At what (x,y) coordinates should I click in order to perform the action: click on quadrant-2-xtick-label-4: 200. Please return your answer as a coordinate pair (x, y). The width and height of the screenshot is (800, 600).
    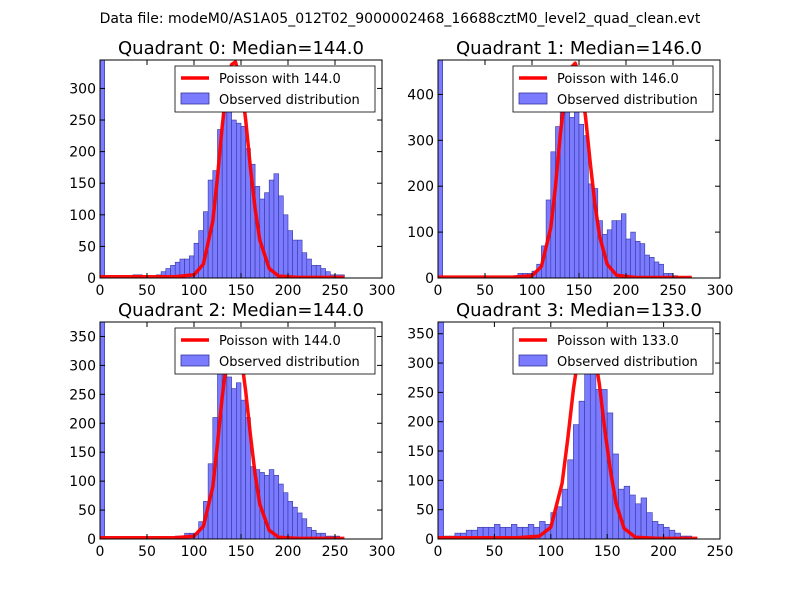
    Looking at the image, I should click on (288, 552).